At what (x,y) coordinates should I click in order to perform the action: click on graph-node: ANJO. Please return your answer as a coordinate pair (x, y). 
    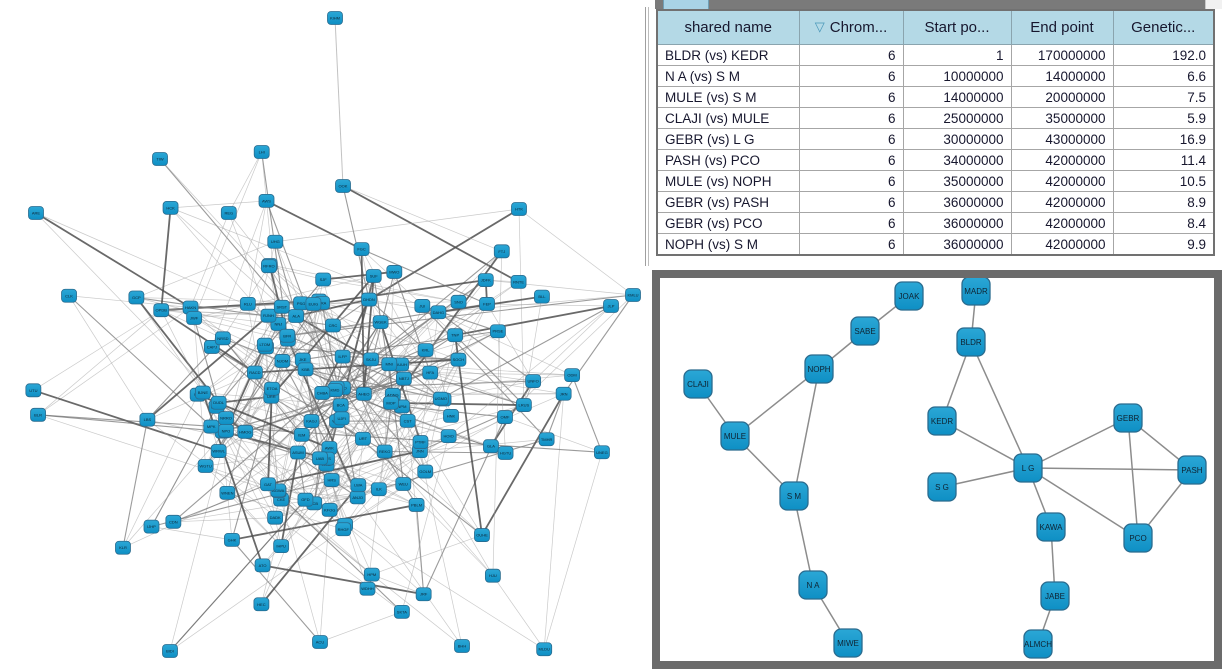
    Looking at the image, I should click on (357, 497).